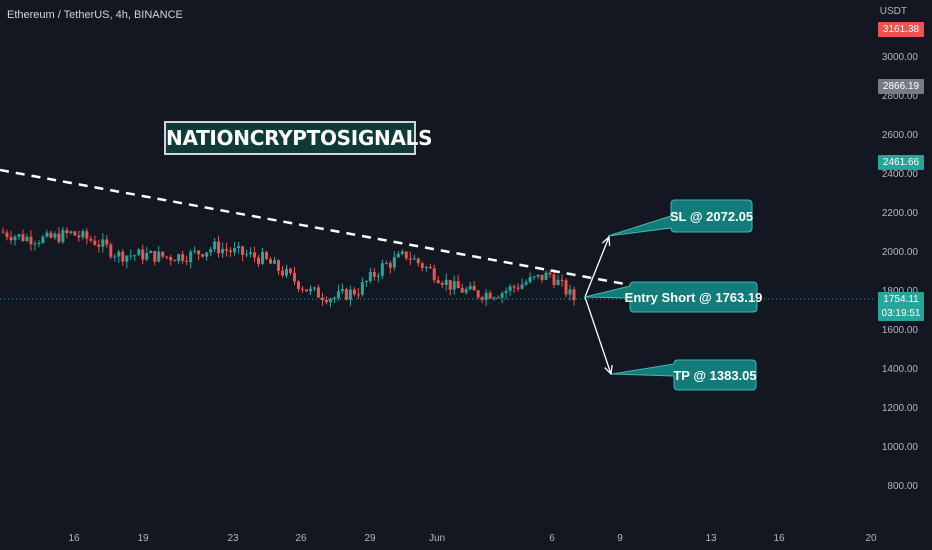  What do you see at coordinates (74, 538) in the screenshot?
I see `x-tick-label: 16` at bounding box center [74, 538].